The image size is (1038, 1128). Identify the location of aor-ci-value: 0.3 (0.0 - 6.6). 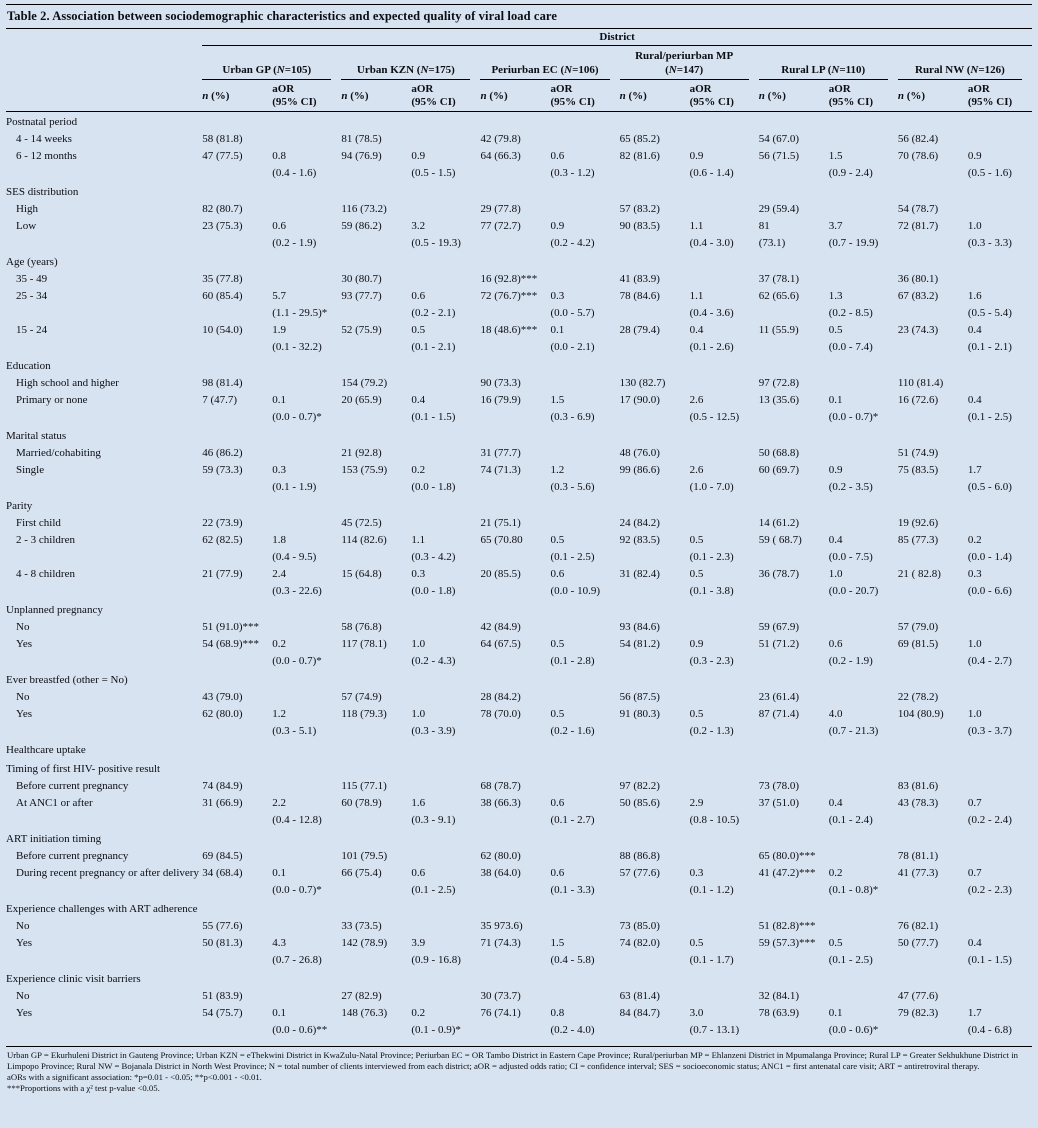
(1000, 583).